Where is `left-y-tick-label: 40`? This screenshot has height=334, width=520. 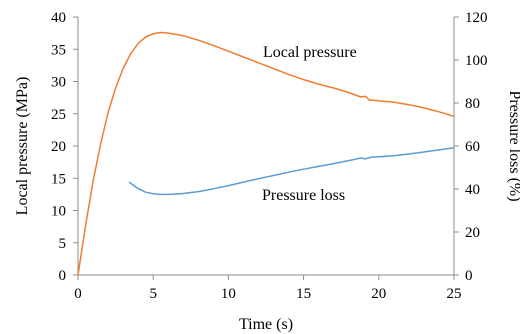
left-y-tick-label: 40 is located at coordinates (58, 18).